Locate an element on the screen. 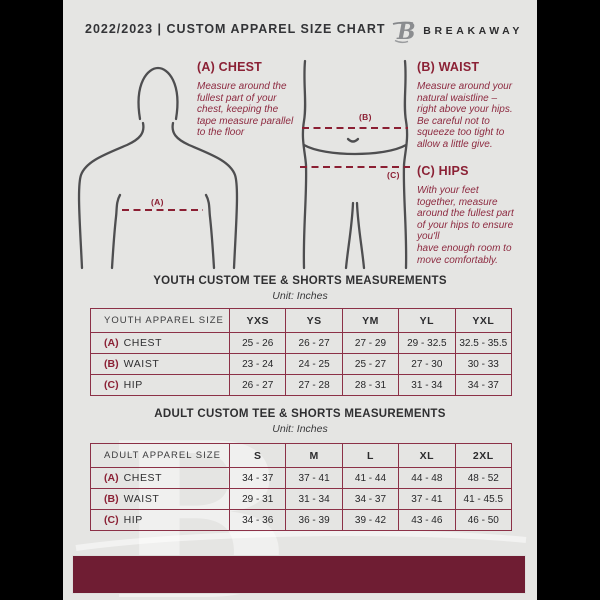  adult-header-row: ADULT APPAREL SIZE S M L XL 2XL is located at coordinates (301, 455).